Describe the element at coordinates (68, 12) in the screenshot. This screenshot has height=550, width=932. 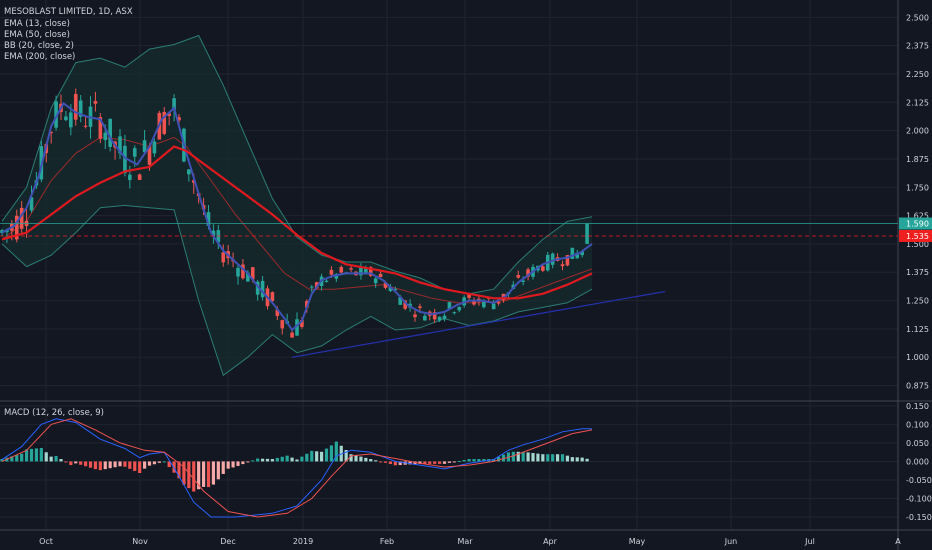
I see `chart-title: MESOBLAST LIMITED, 1D, ASX` at that location.